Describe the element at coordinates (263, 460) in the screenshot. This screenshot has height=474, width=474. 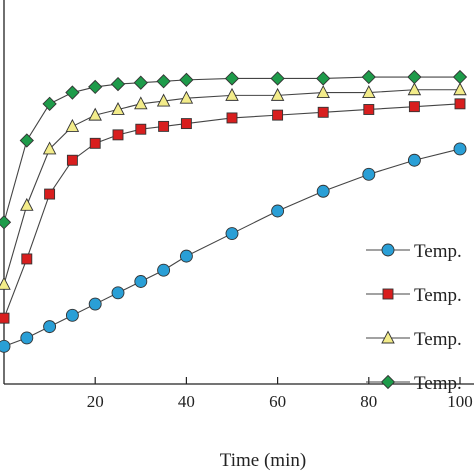
I see `x-axis-title: Time (min)` at that location.